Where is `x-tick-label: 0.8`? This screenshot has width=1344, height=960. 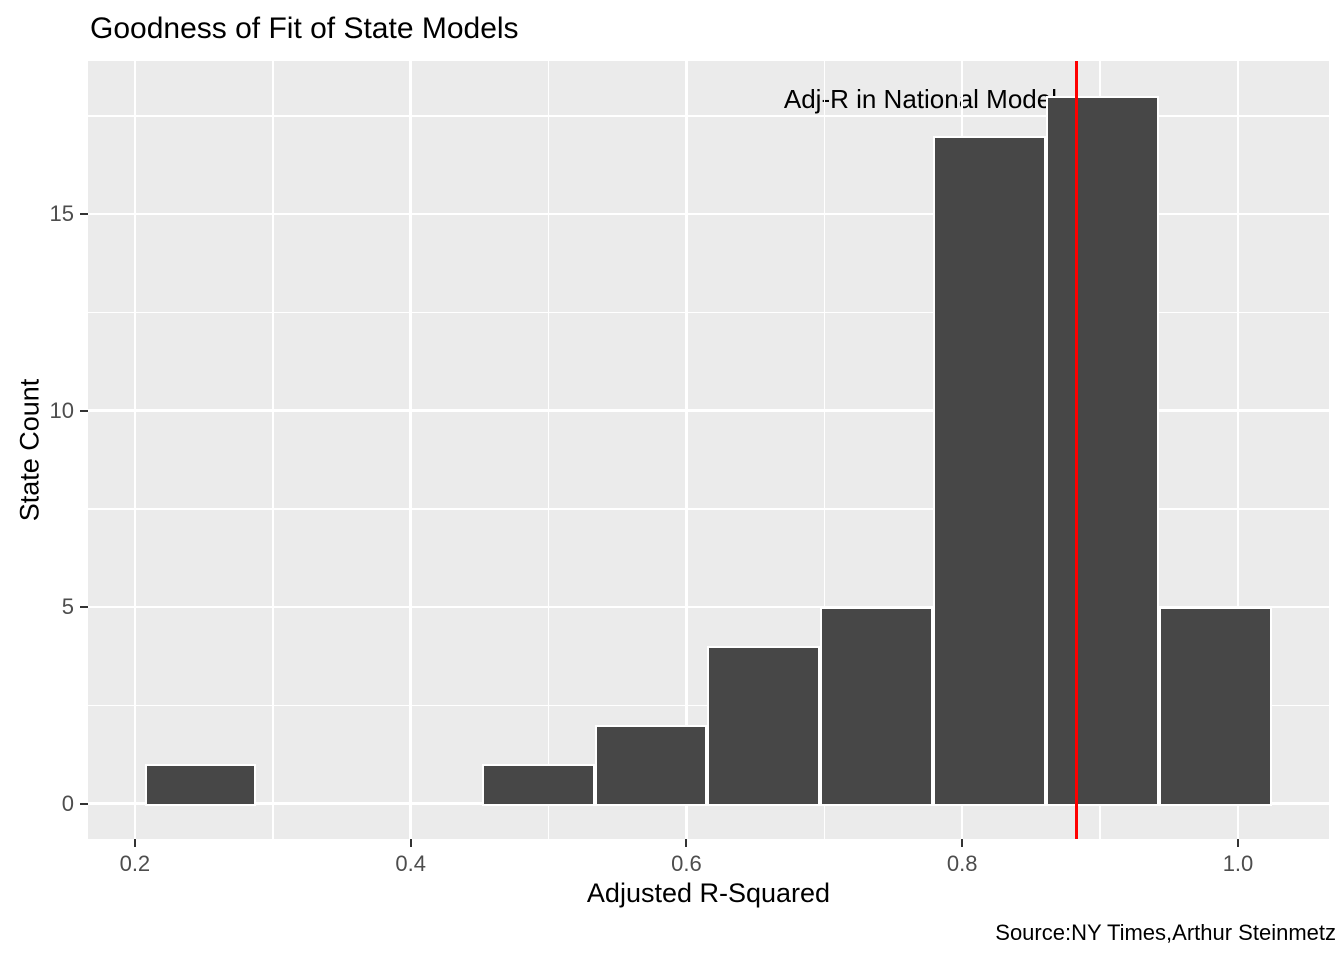
x-tick-label: 0.8 is located at coordinates (962, 863).